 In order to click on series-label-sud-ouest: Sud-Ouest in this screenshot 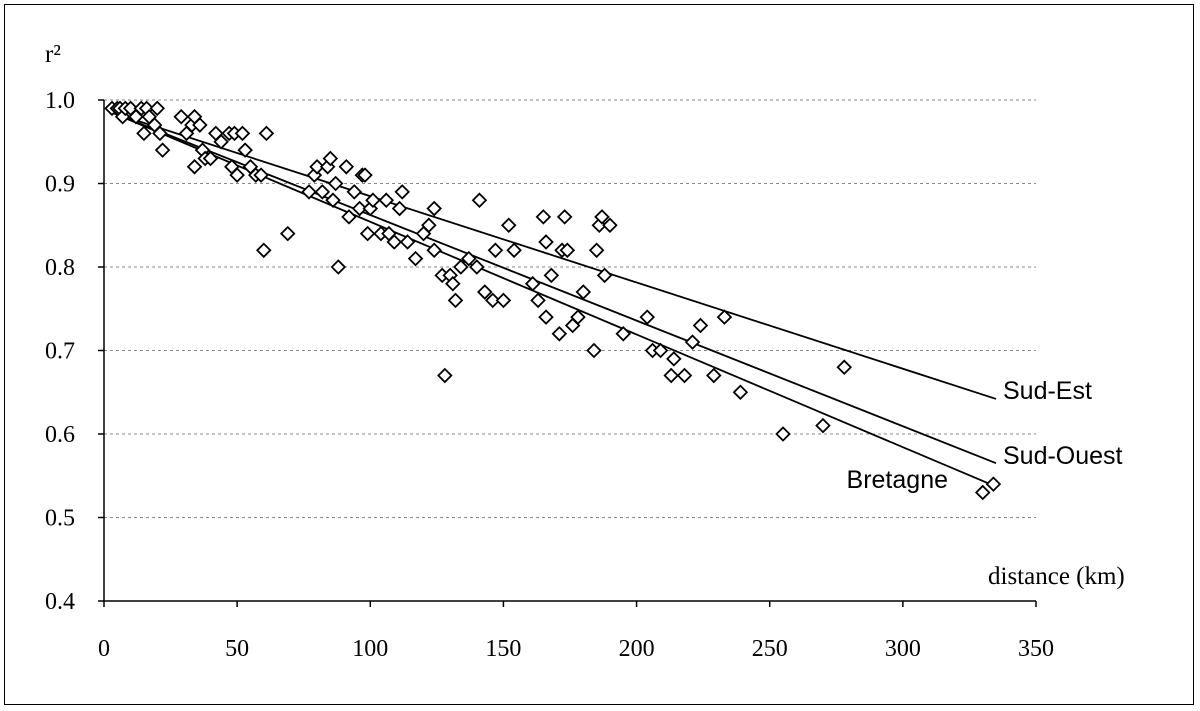, I will do `click(1063, 456)`.